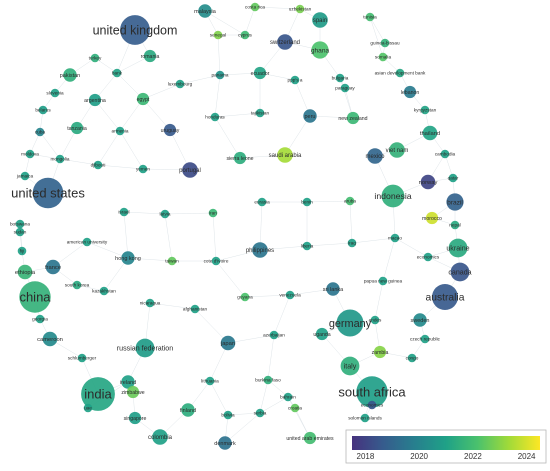 The width and height of the screenshot is (550, 471). Describe the element at coordinates (350, 366) in the screenshot. I see `node-italy` at that location.